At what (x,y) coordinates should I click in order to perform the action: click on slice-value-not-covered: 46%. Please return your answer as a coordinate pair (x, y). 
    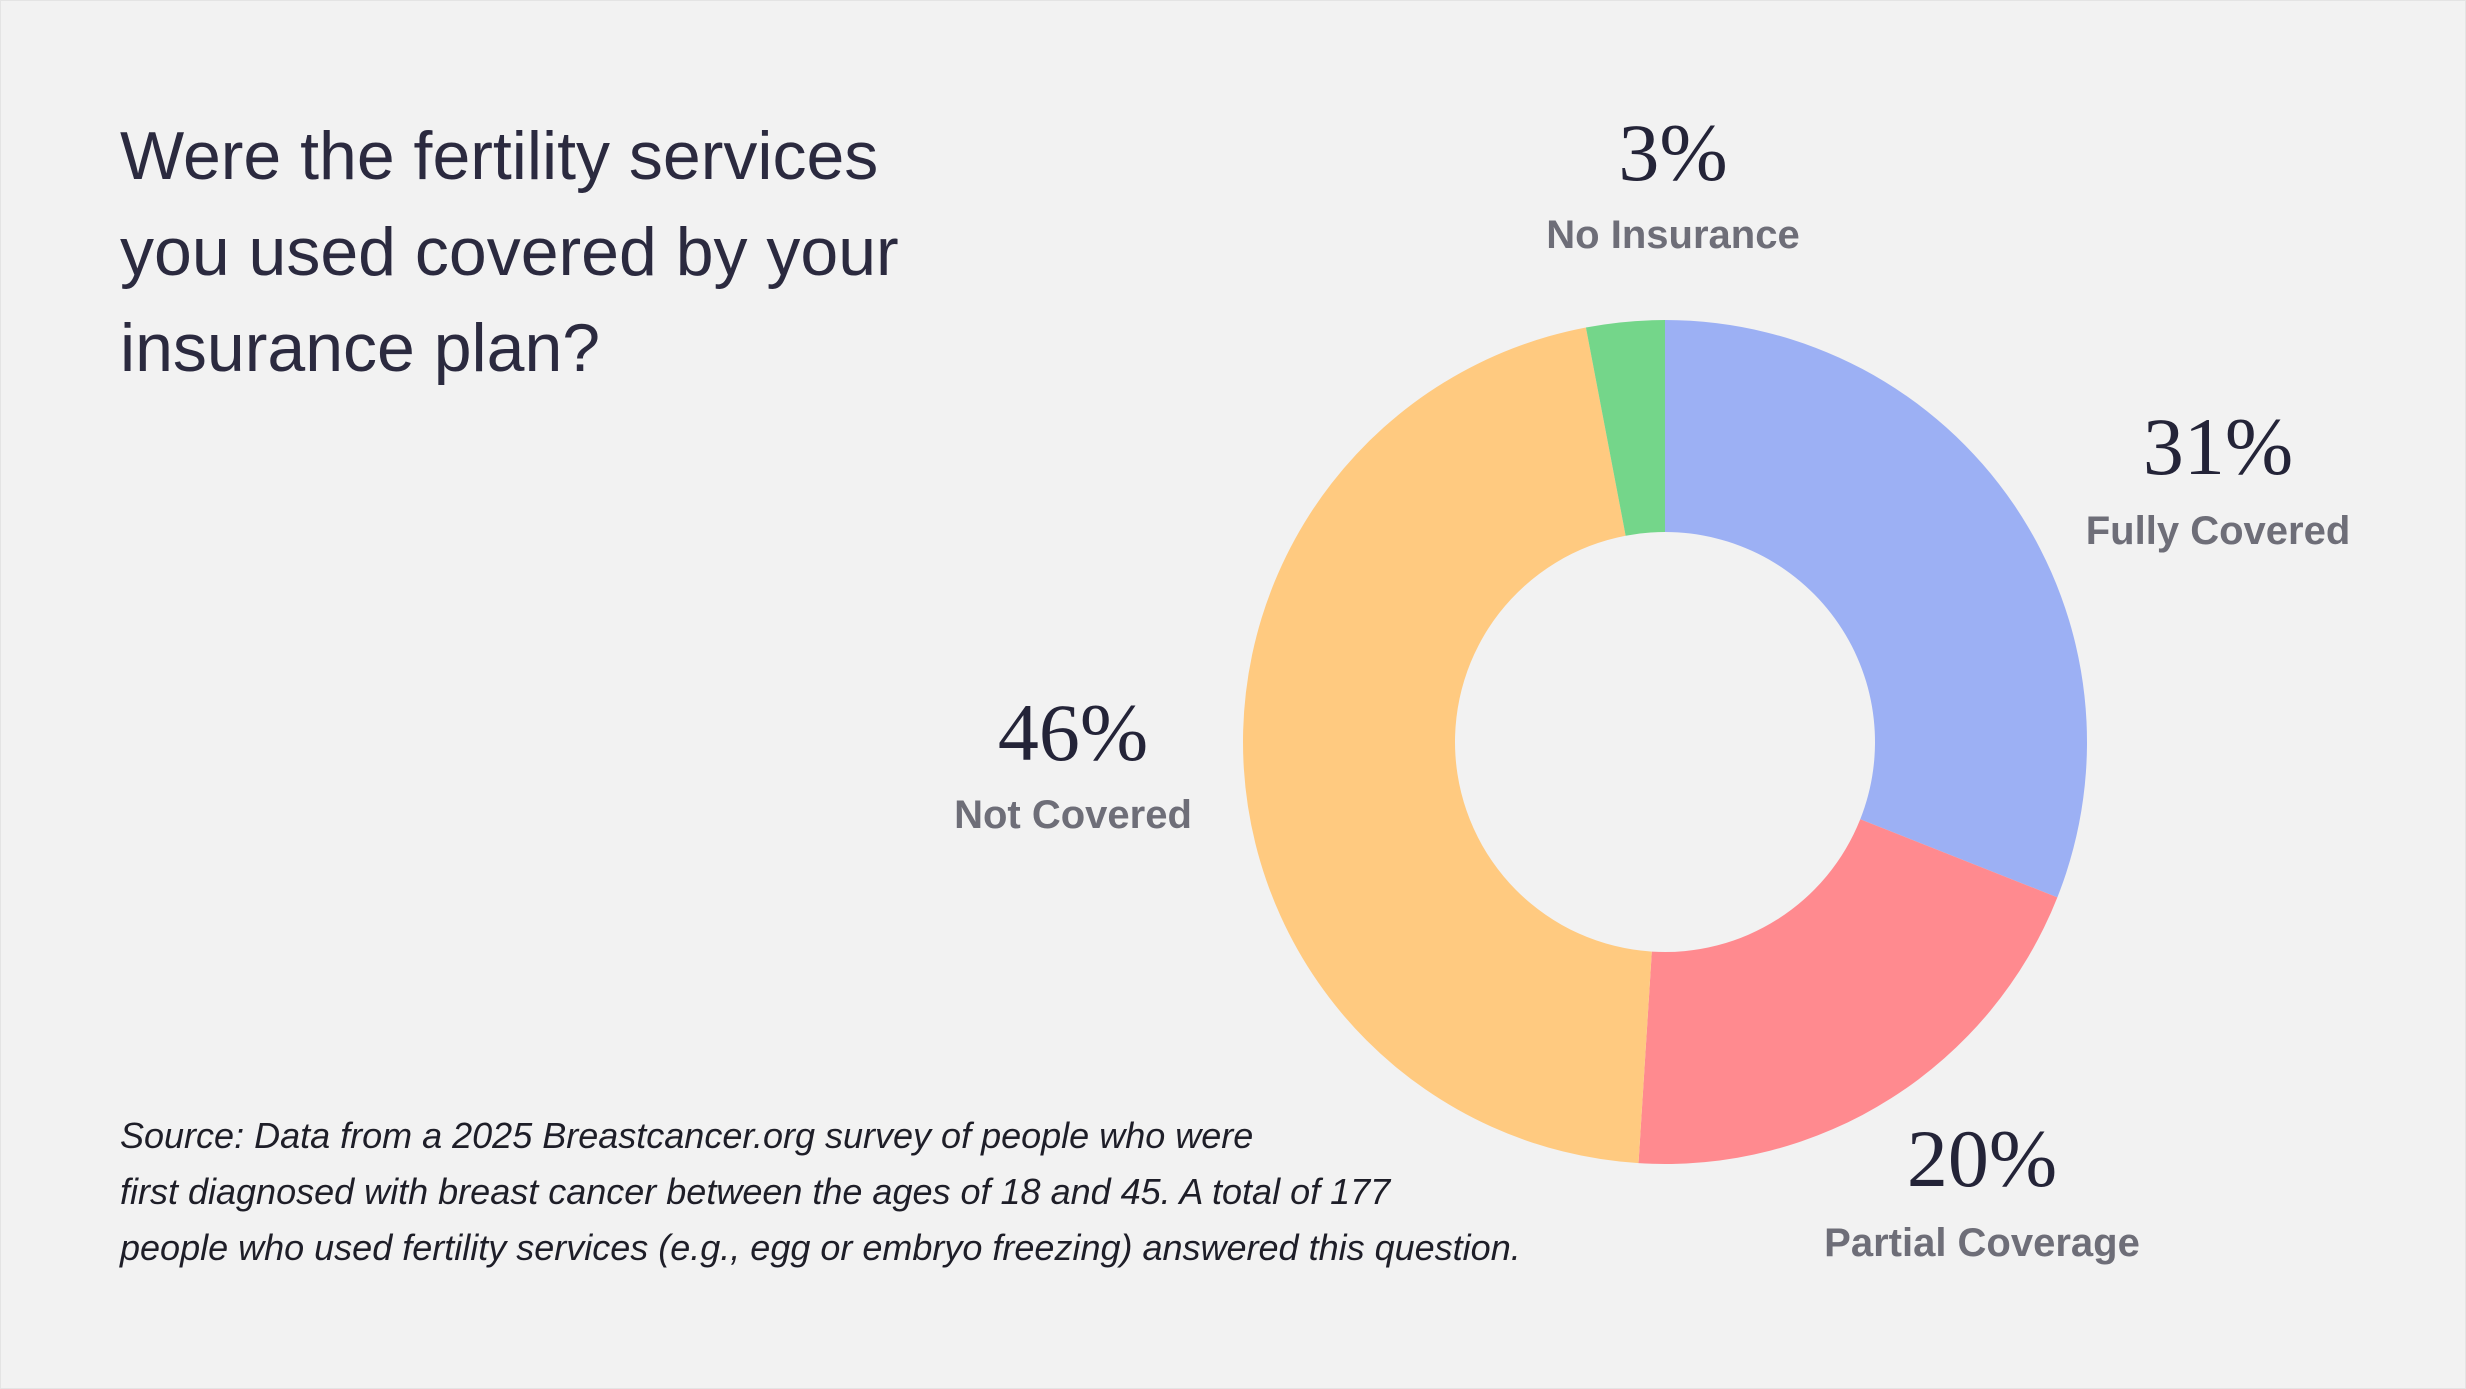
    Looking at the image, I should click on (1073, 732).